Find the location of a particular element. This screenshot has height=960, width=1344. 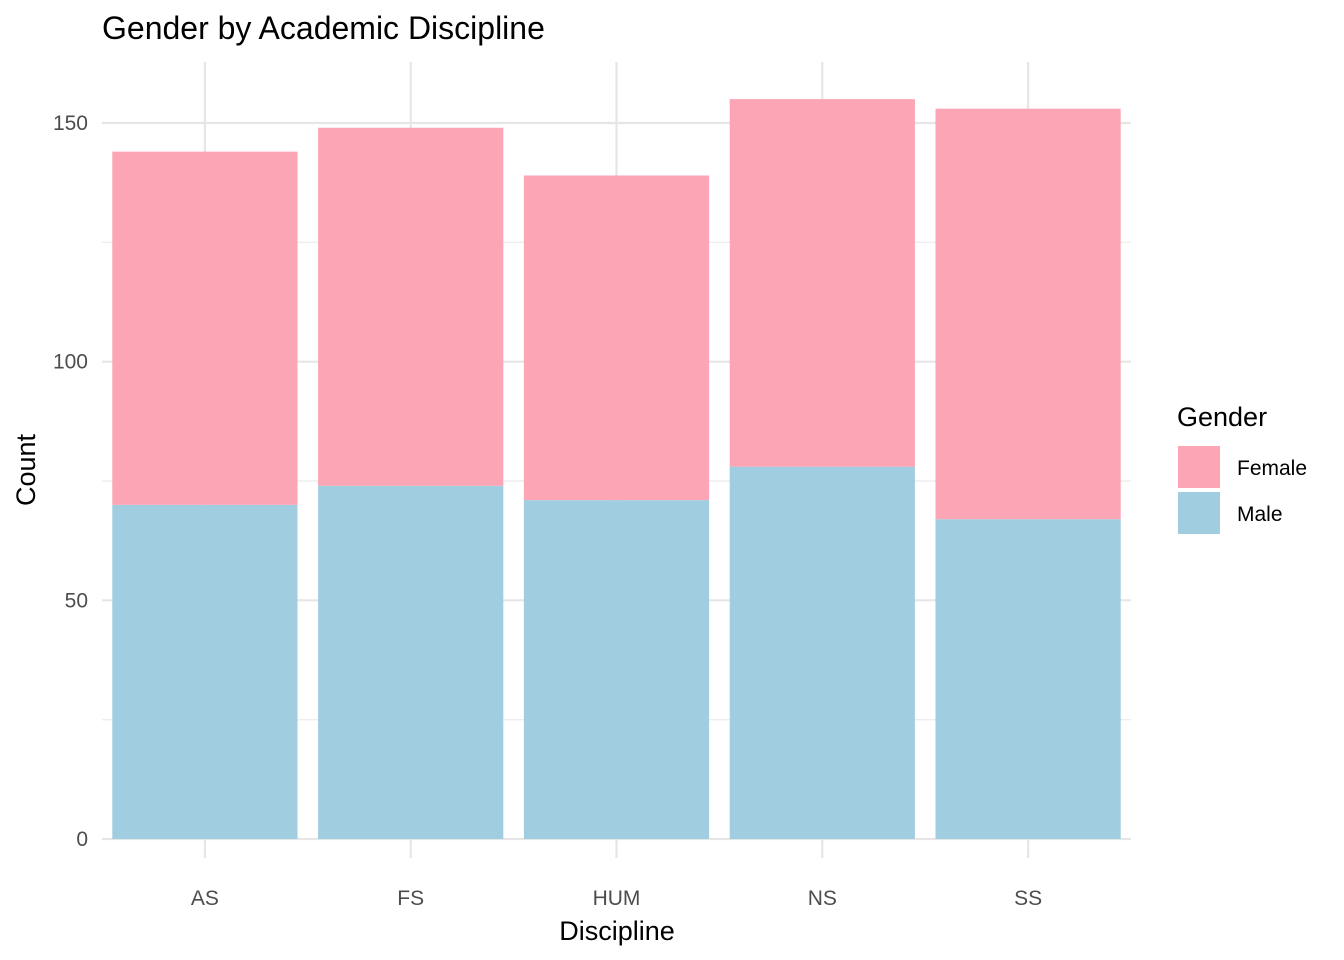

y-axis-title: Count is located at coordinates (26, 469).